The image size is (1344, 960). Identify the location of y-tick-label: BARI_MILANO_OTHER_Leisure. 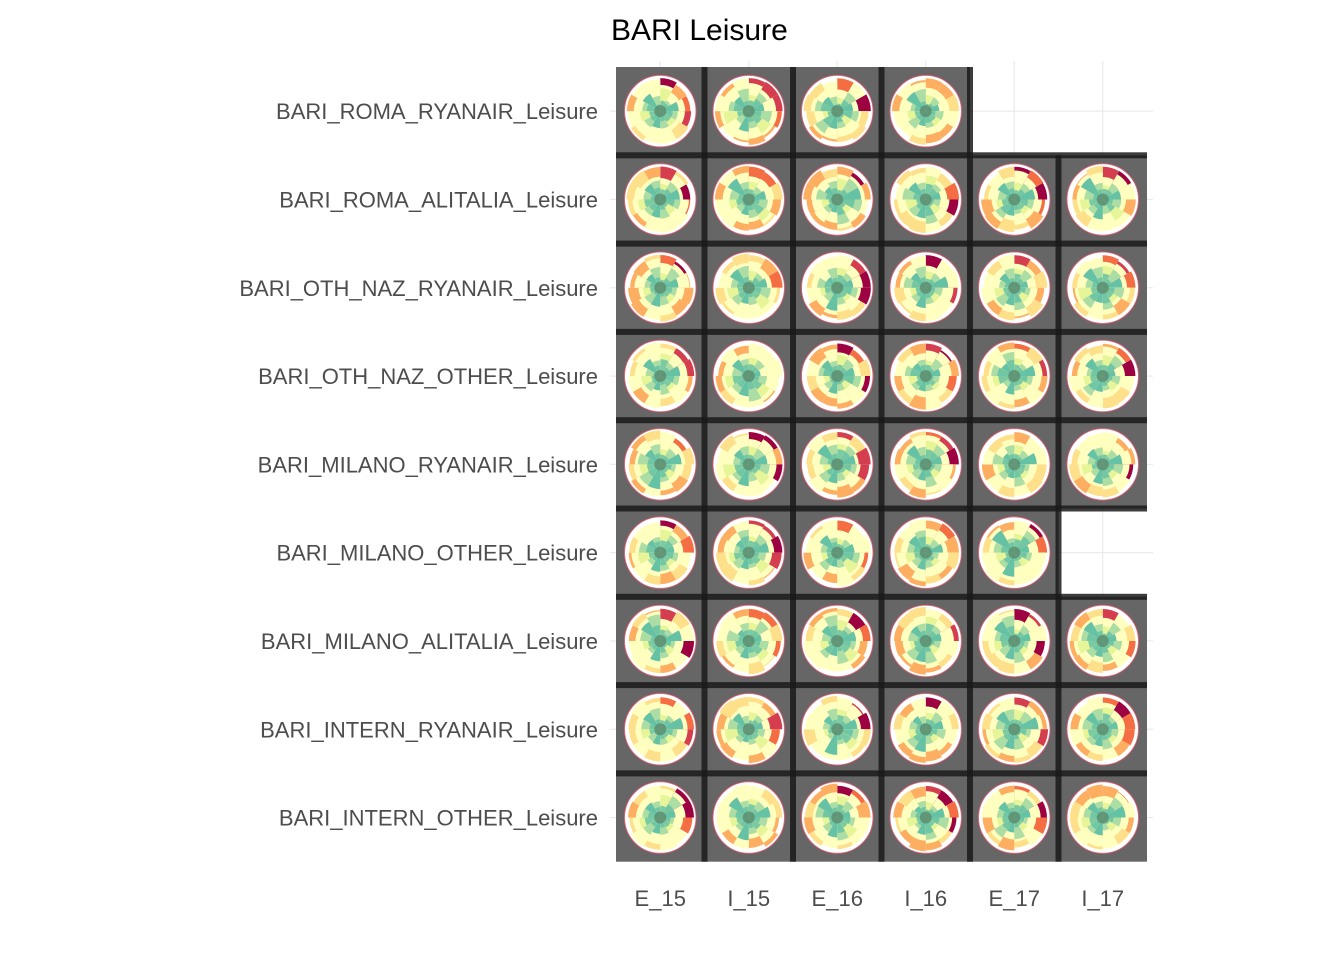
(437, 553).